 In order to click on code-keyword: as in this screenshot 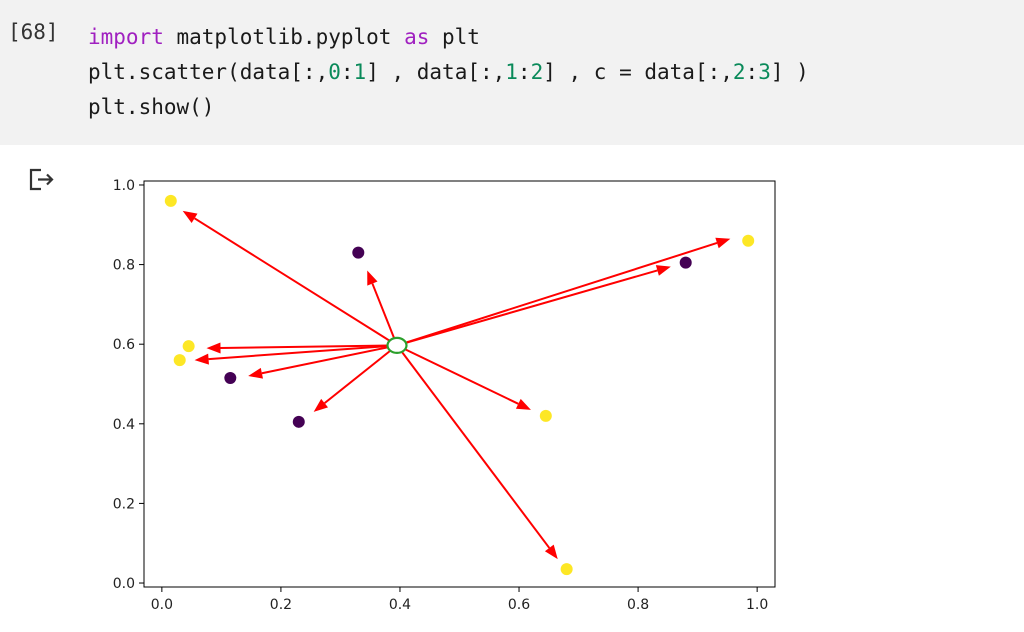, I will do `click(417, 37)`.